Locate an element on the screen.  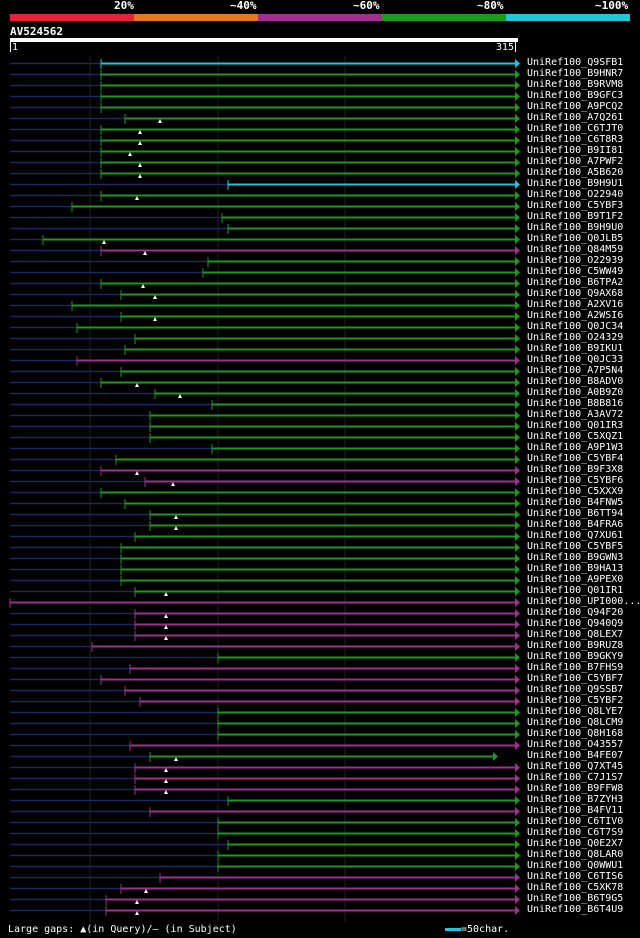
hit-row: UniRef100_Q01IR1 is located at coordinates (320, 591).